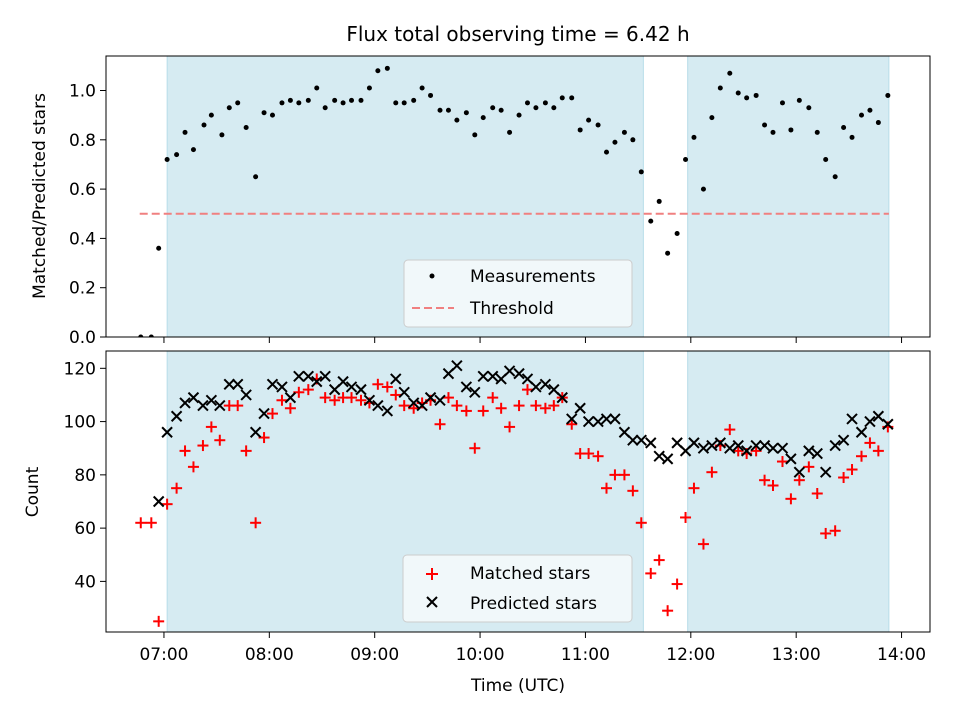 The image size is (960, 720). What do you see at coordinates (517, 34) in the screenshot?
I see `chart-title: Flux total observing time = 6.42 h` at bounding box center [517, 34].